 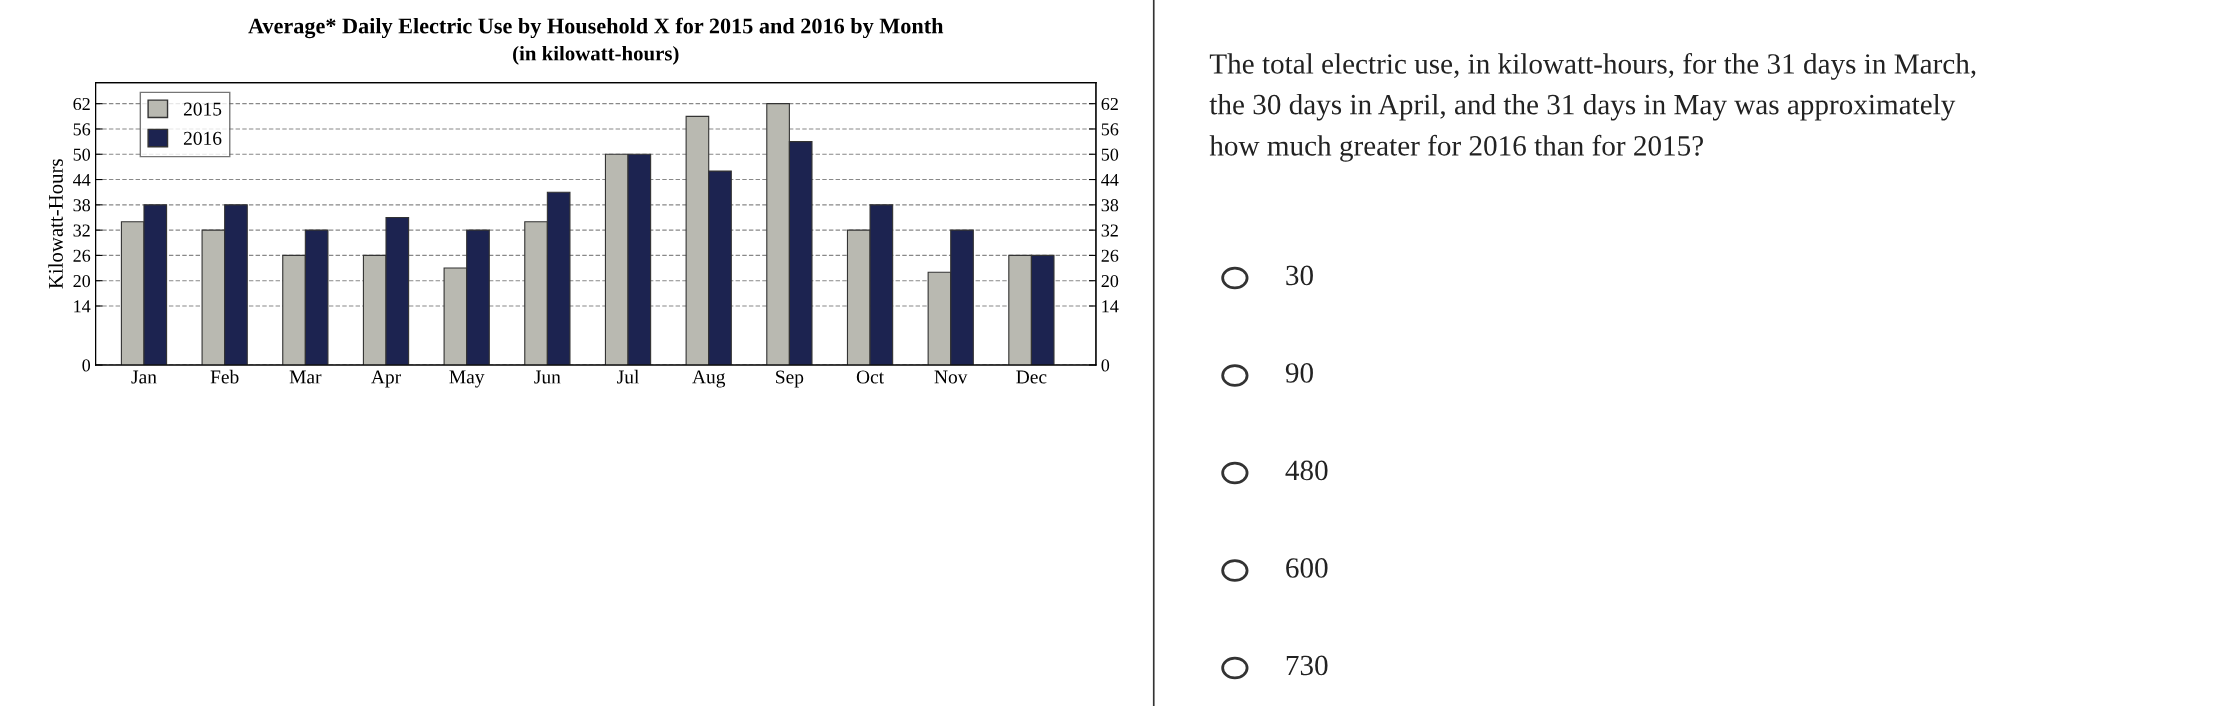 What do you see at coordinates (870, 377) in the screenshot?
I see `x-tick-label: Oct` at bounding box center [870, 377].